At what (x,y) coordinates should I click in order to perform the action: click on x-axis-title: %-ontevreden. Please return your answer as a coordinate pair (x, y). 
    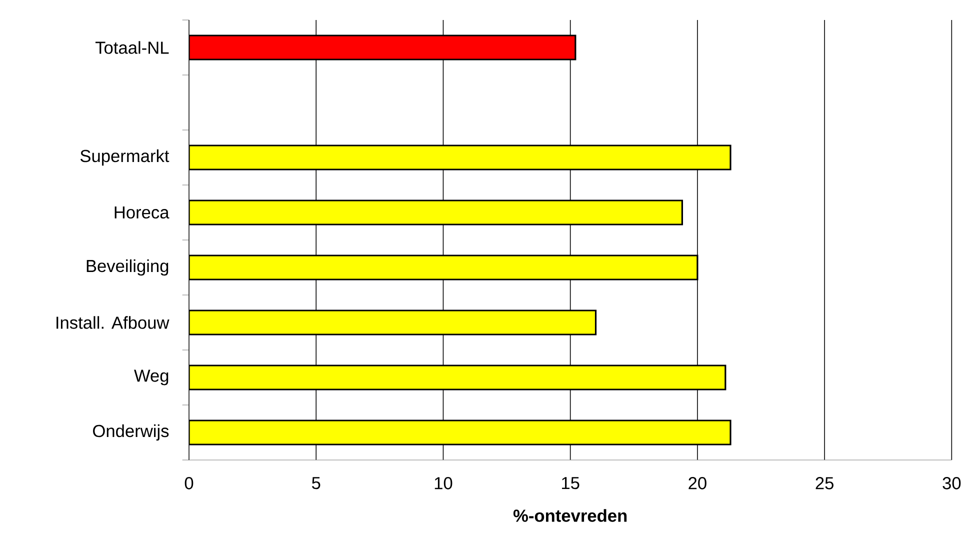
    Looking at the image, I should click on (570, 515).